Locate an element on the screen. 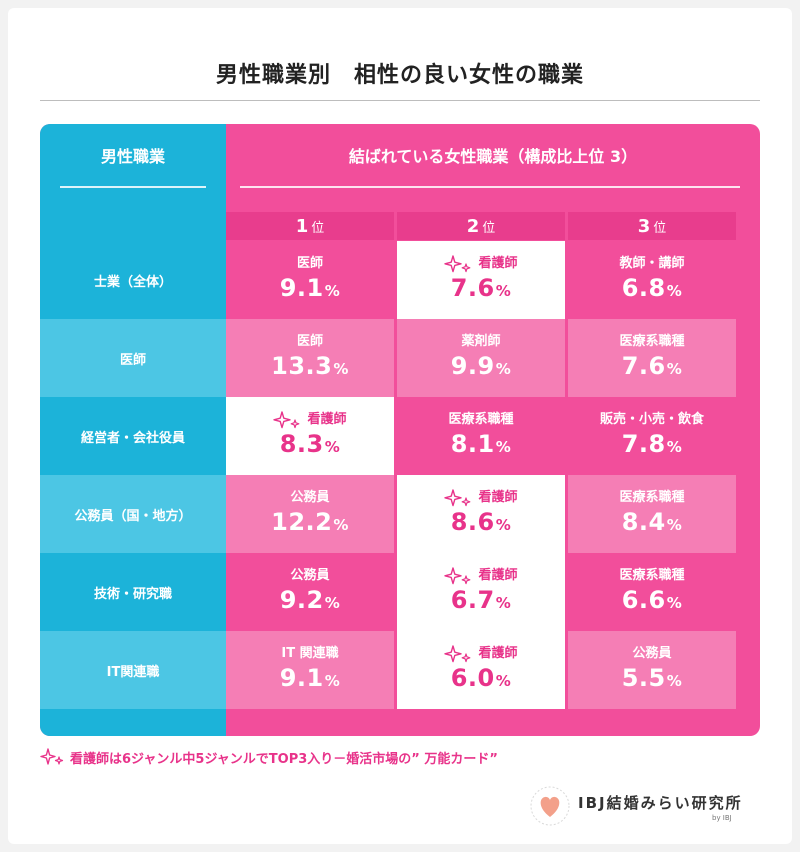 This screenshot has width=800, height=852. share-number: 9.2 is located at coordinates (301, 599).